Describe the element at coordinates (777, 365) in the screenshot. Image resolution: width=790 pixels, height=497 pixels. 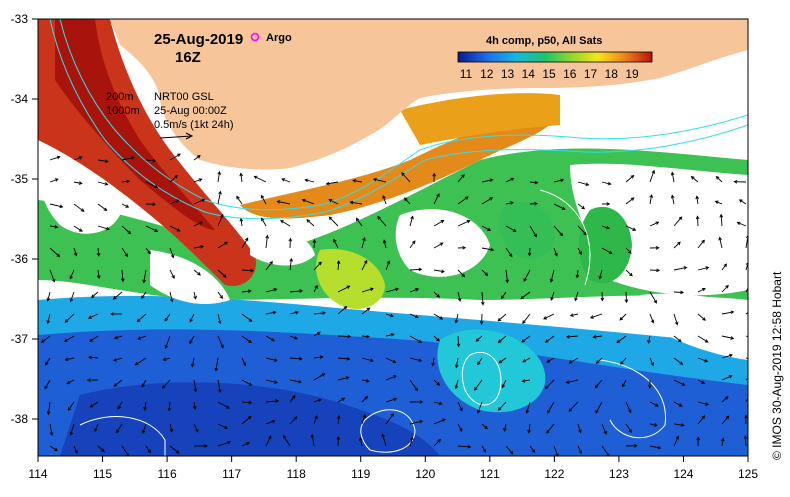
I see `credit-text: © IMOS 30-Aug-2019 12:58 Hobart` at that location.